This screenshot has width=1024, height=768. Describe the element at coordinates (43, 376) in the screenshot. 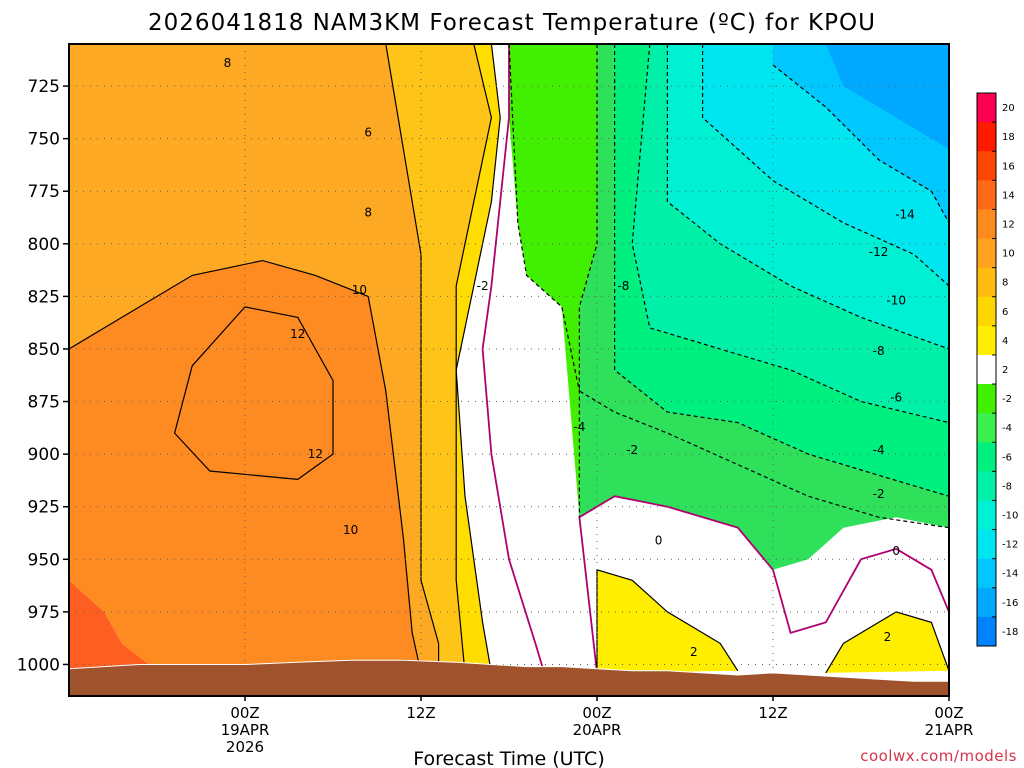

I see `y-axis: 725 750 775 800 825 850 875 900 925 950 975 1000` at that location.